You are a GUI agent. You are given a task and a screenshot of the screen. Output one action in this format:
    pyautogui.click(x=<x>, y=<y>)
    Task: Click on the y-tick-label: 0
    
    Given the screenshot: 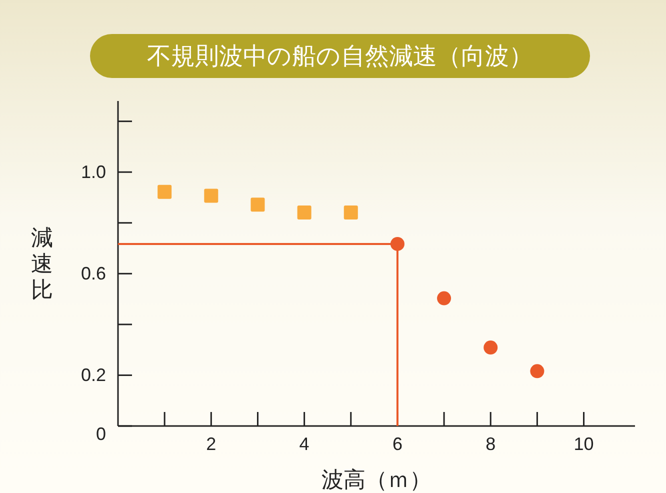 What is the action you would take?
    pyautogui.click(x=101, y=434)
    